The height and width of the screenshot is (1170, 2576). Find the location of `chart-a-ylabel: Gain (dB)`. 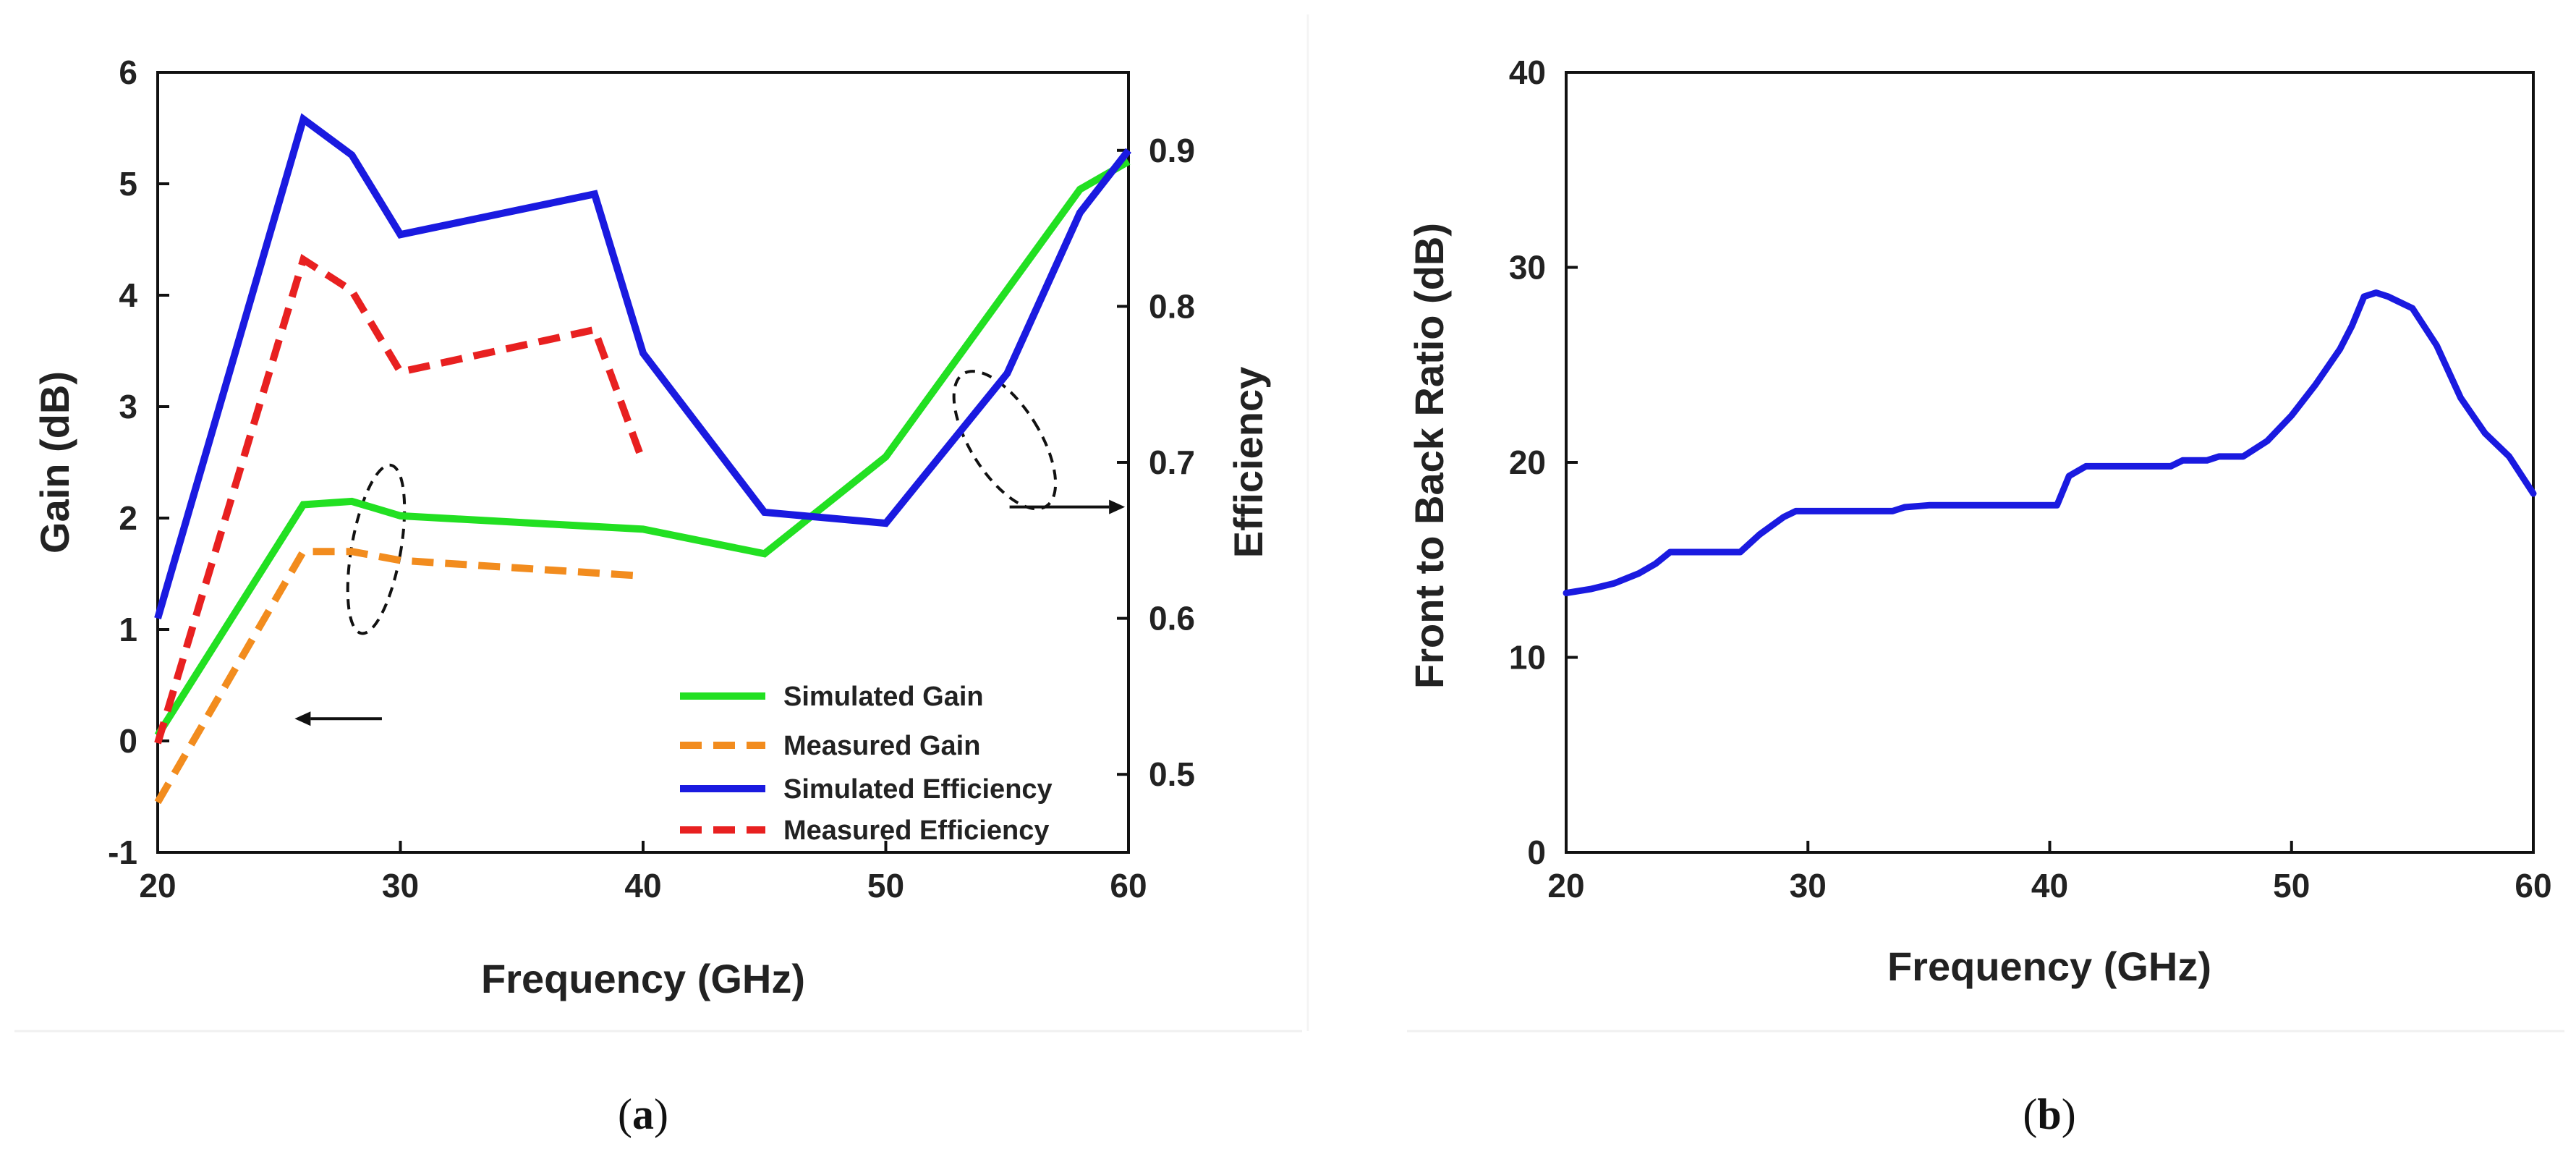

chart-a-ylabel: Gain (dB) is located at coordinates (54, 462).